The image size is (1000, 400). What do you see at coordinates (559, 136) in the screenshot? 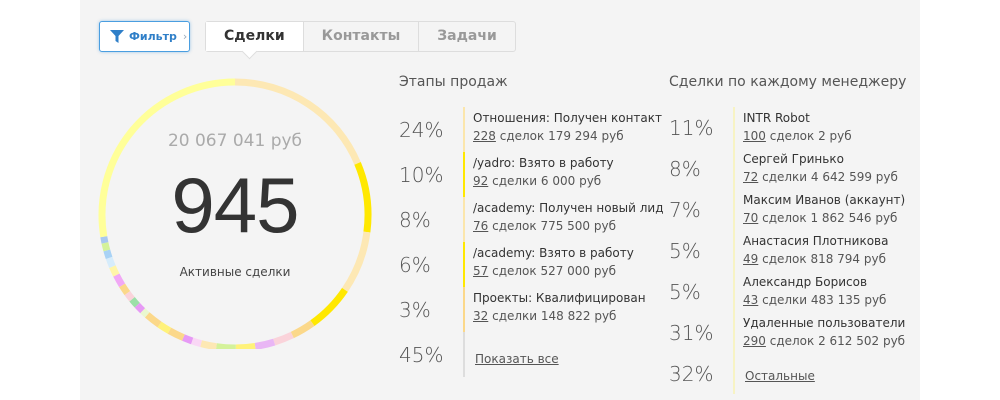
I see `stage-summary: сделок 179 294 руб` at bounding box center [559, 136].